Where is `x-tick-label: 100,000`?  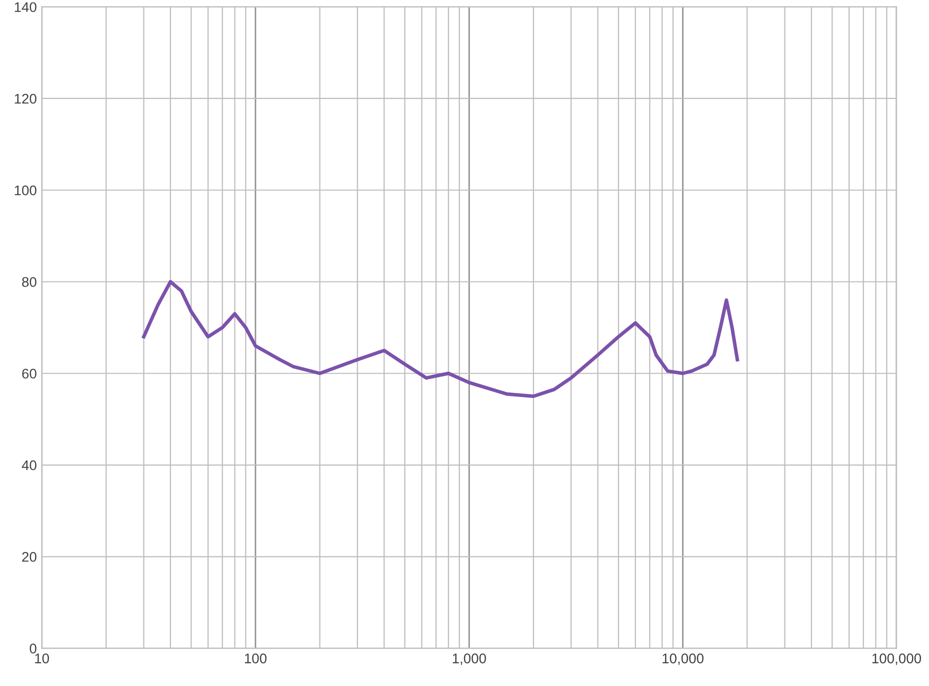 x-tick-label: 100,000 is located at coordinates (897, 659).